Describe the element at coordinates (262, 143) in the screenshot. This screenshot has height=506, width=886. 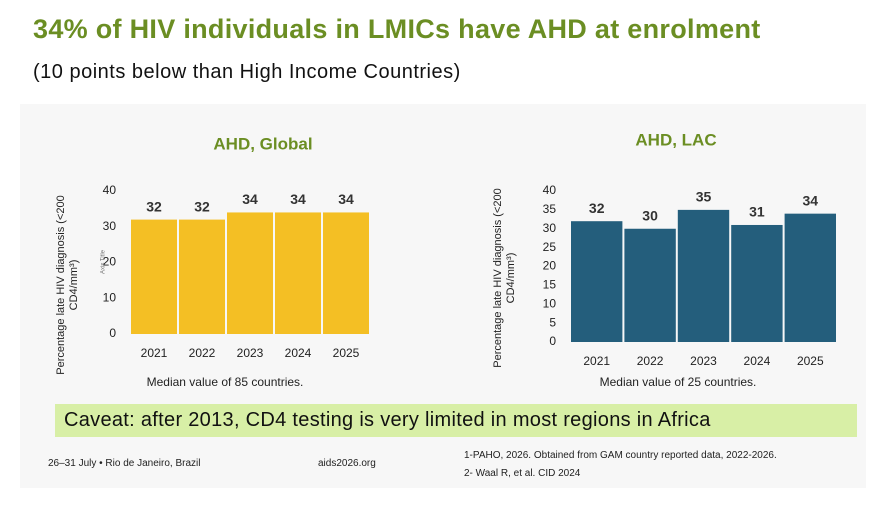
I see `chart-title: AHD, Global` at that location.